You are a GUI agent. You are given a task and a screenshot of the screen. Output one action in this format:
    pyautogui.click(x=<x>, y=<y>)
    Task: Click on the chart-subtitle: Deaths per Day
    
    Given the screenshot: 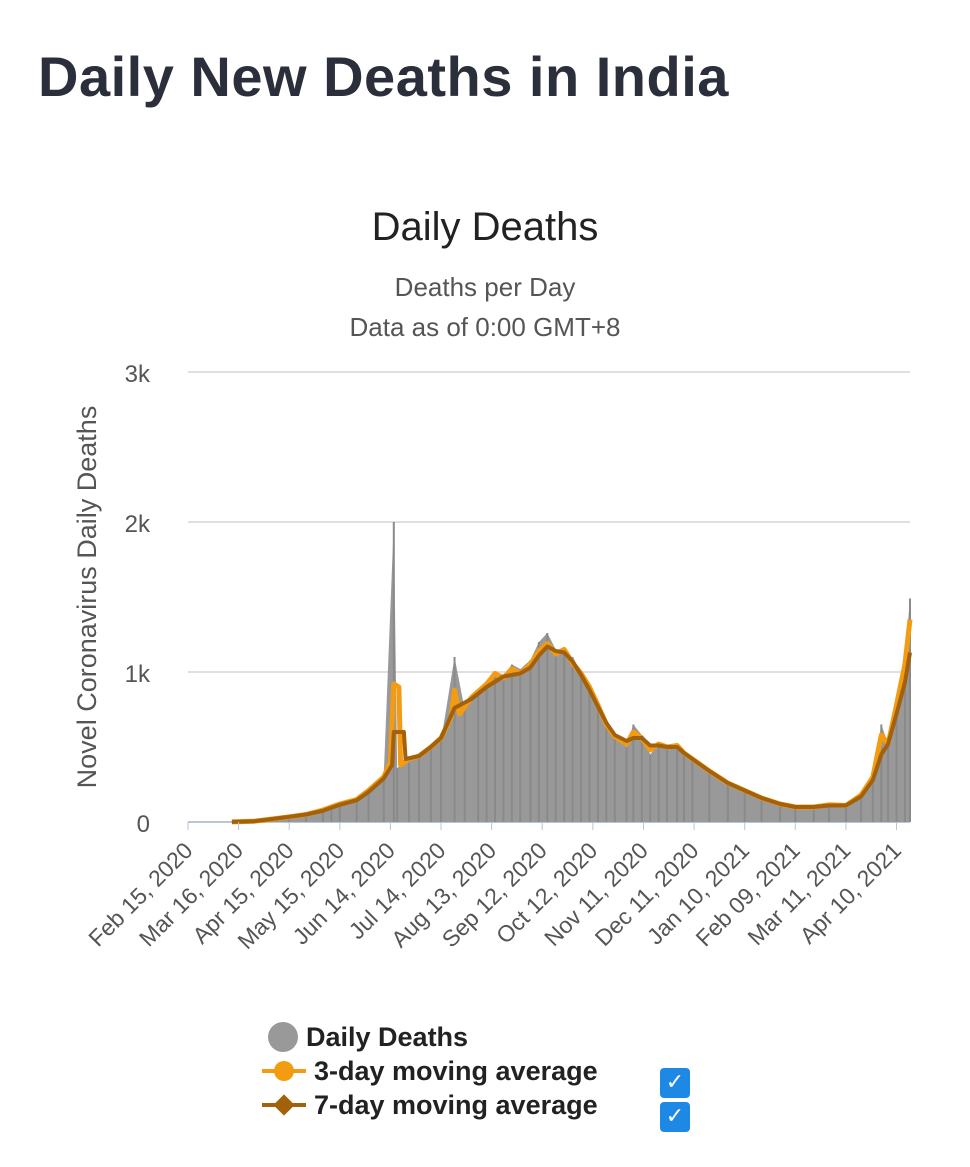 What is the action you would take?
    pyautogui.click(x=485, y=287)
    